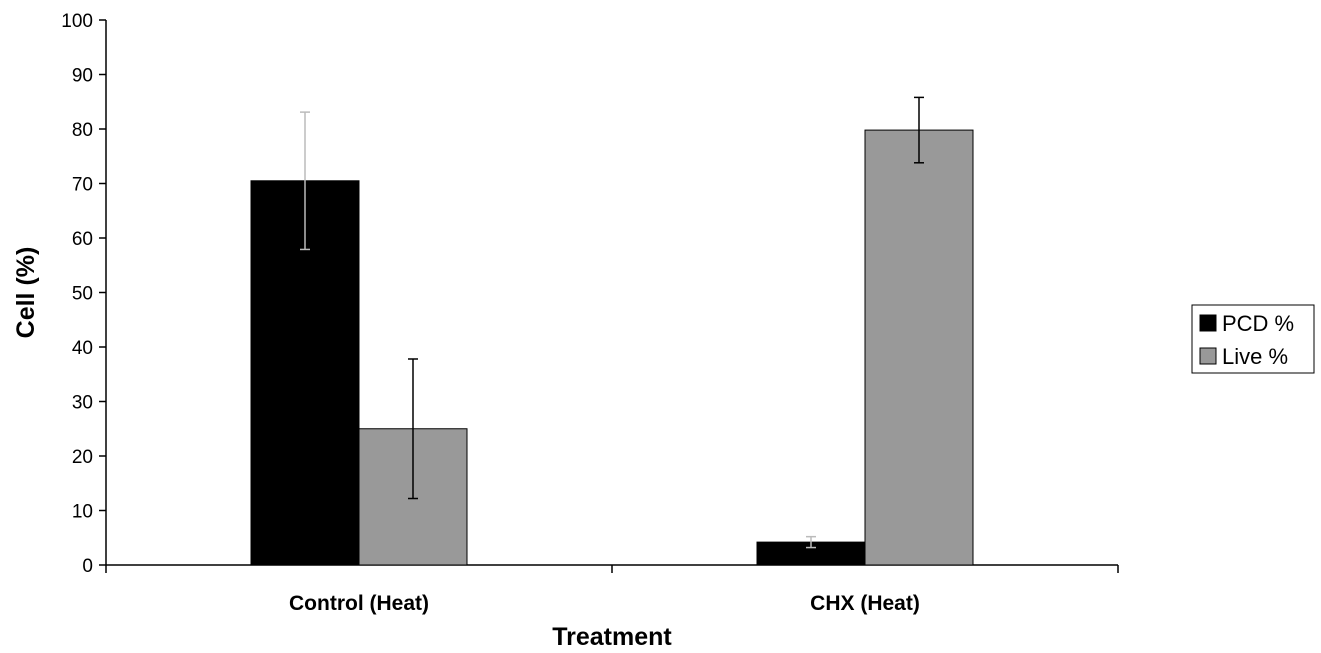  I want to click on y-tick-label: 50, so click(82, 294).